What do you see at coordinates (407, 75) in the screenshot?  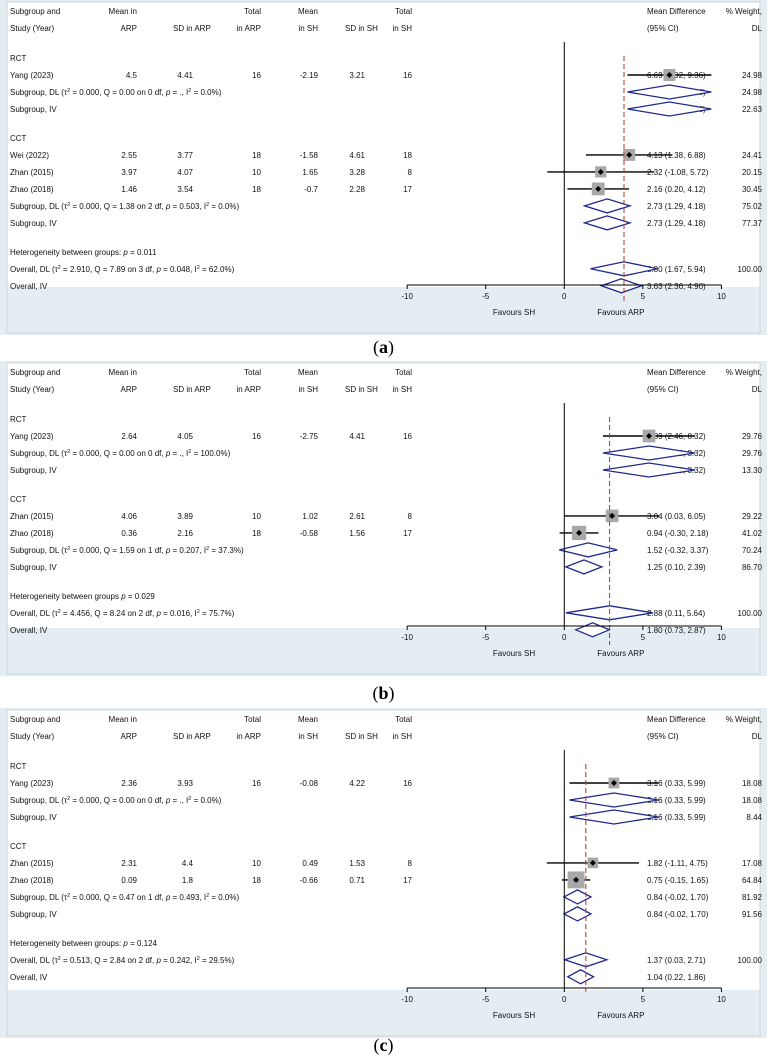 I see `p0-row-1-total-sh: 16` at bounding box center [407, 75].